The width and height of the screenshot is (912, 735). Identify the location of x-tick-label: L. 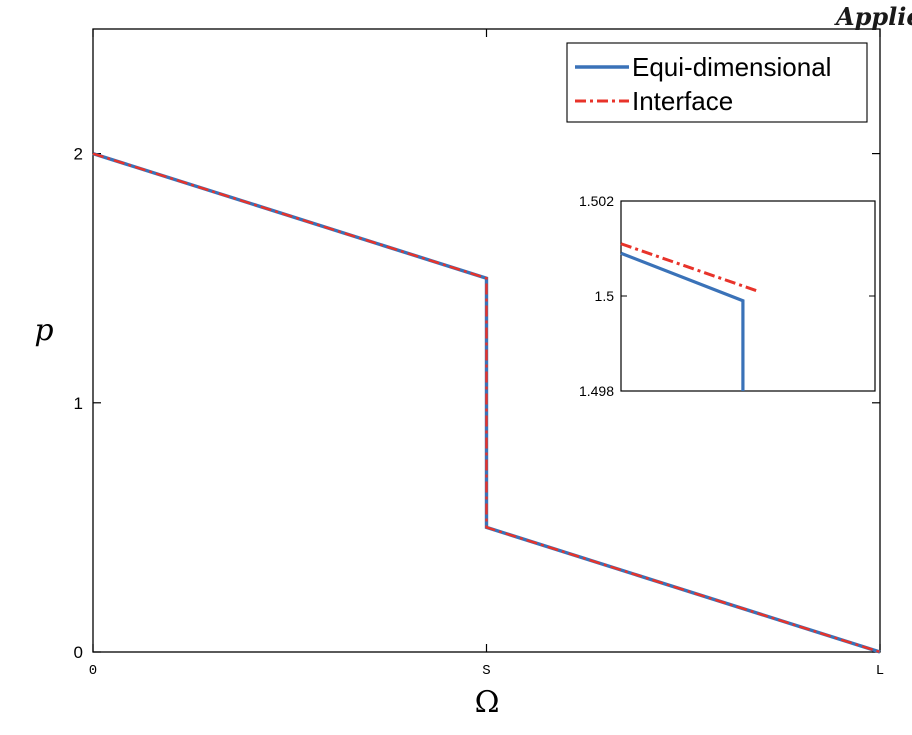
(880, 671).